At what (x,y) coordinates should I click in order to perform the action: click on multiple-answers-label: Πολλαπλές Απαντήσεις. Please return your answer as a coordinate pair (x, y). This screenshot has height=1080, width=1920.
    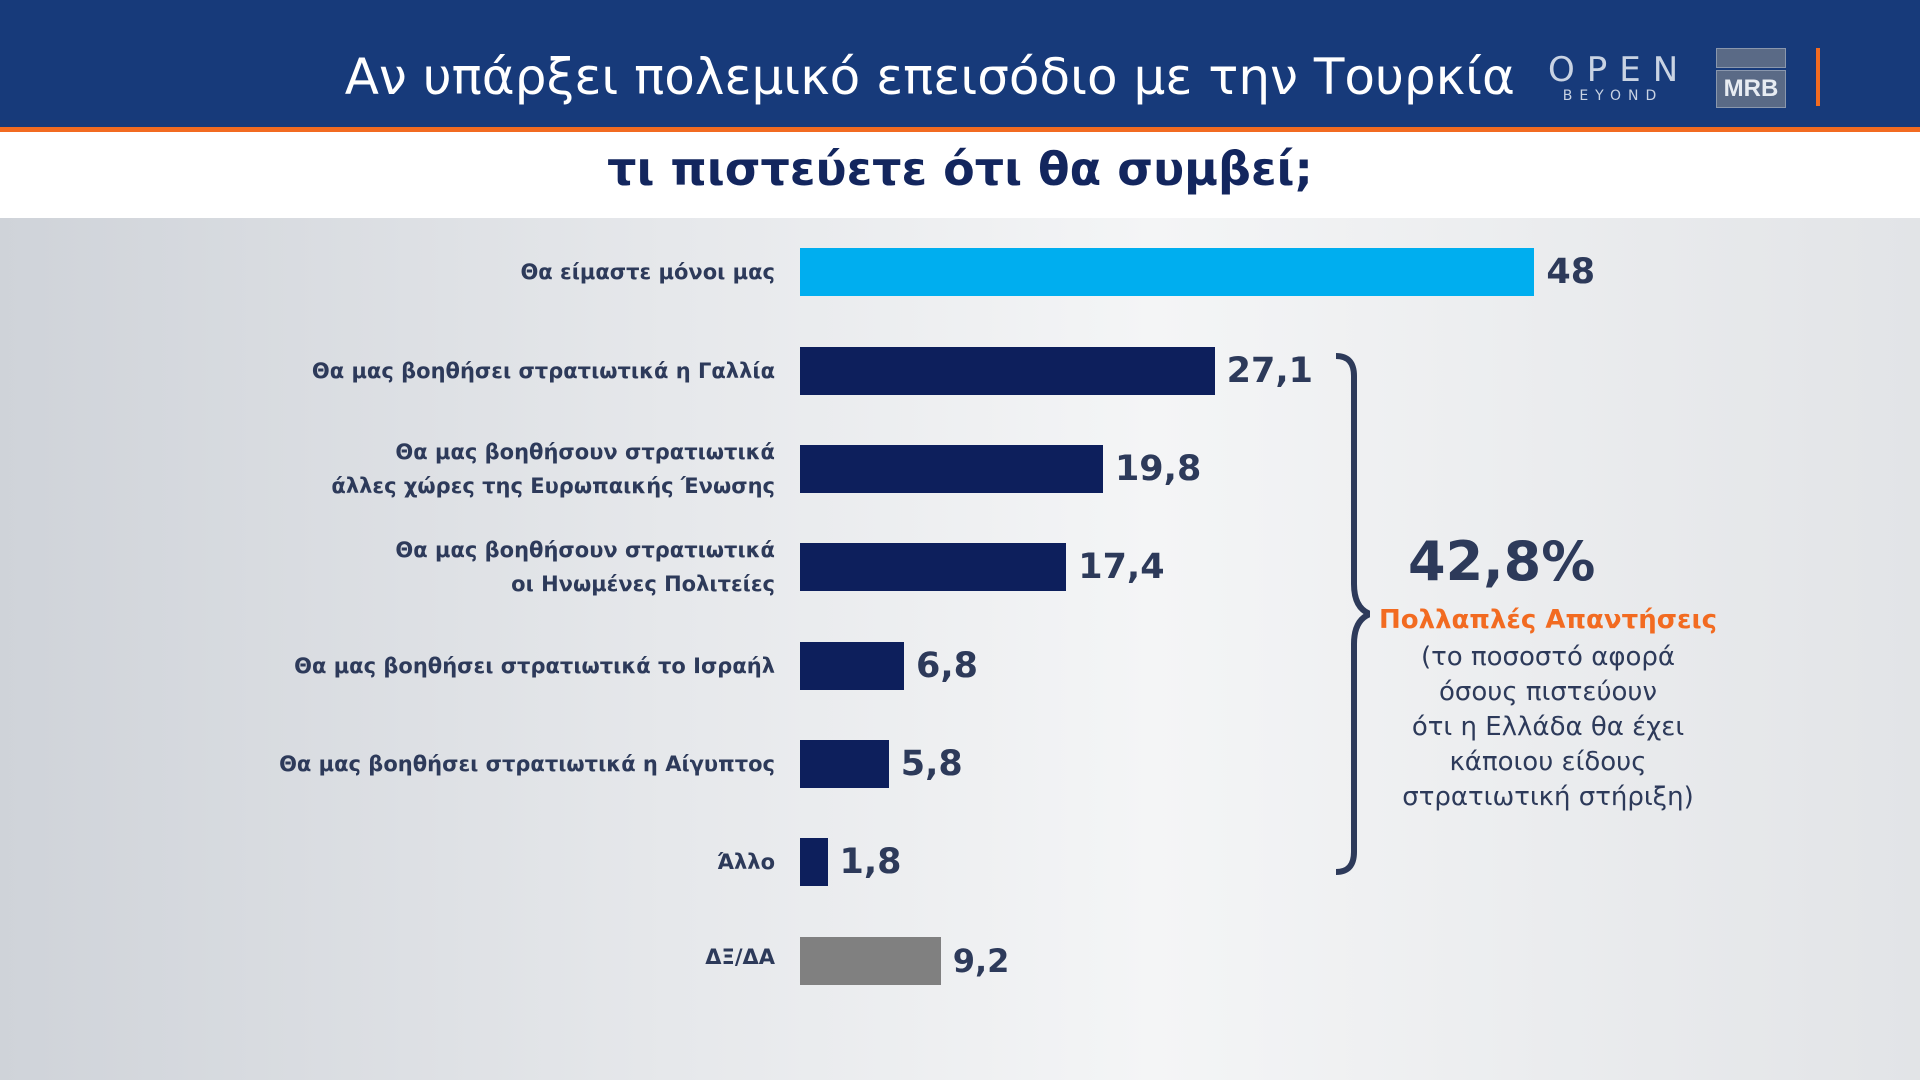
    Looking at the image, I should click on (1548, 620).